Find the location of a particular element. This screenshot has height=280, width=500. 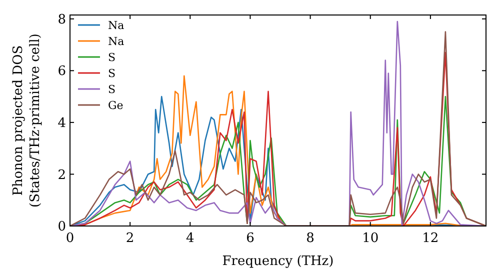

x-tick-label: 8 is located at coordinates (310, 238).